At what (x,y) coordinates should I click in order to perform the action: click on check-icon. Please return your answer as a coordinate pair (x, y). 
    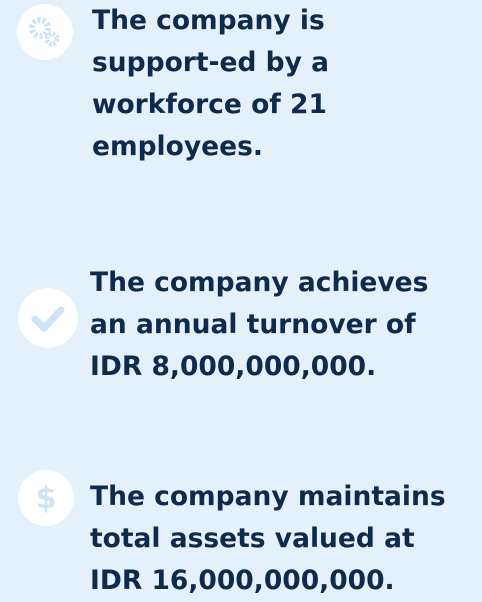
    Looking at the image, I should click on (48, 318).